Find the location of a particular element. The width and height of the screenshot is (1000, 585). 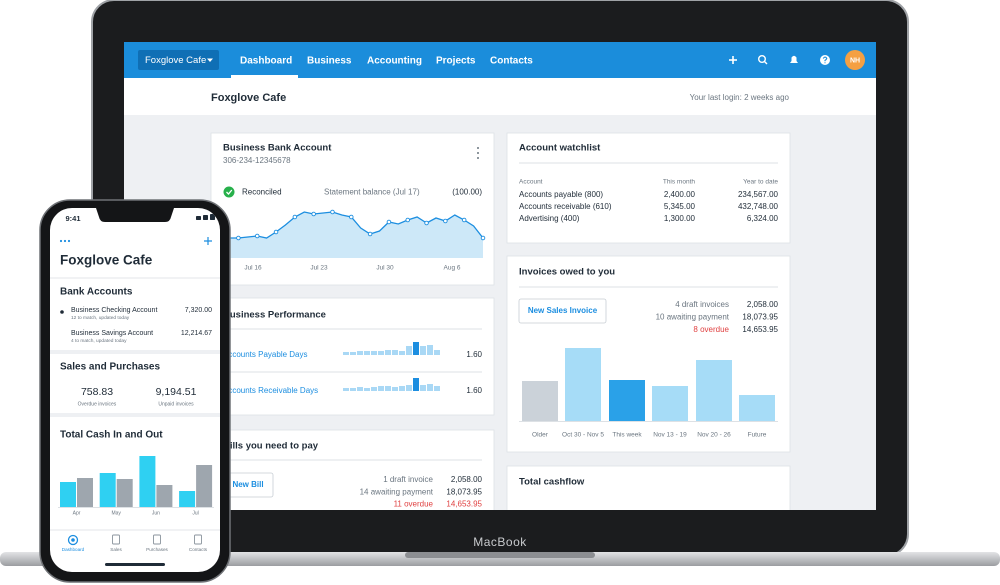

nav-tab: Projects is located at coordinates (456, 61).